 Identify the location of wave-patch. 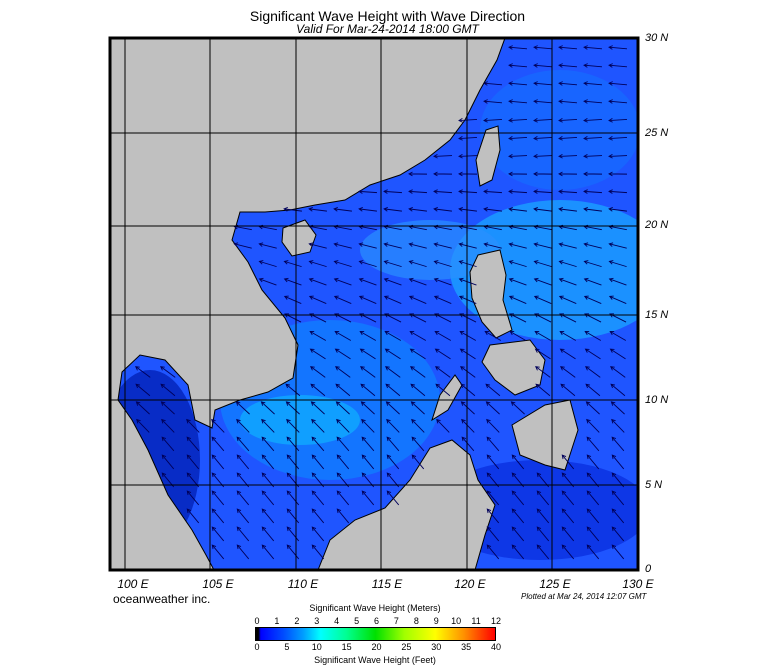
(559, 130).